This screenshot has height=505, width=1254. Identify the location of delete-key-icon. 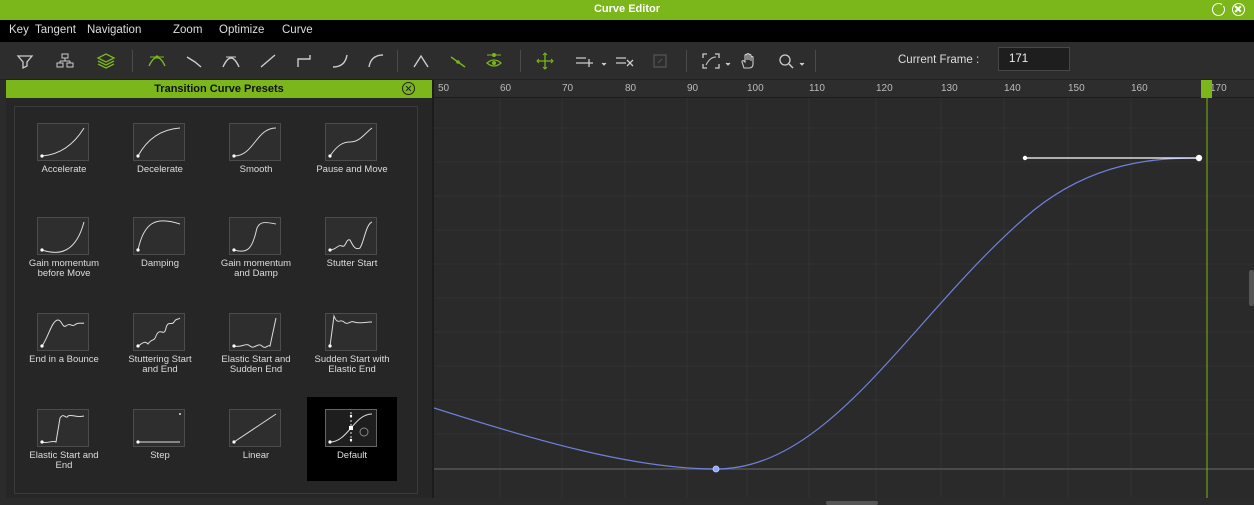
(624, 61).